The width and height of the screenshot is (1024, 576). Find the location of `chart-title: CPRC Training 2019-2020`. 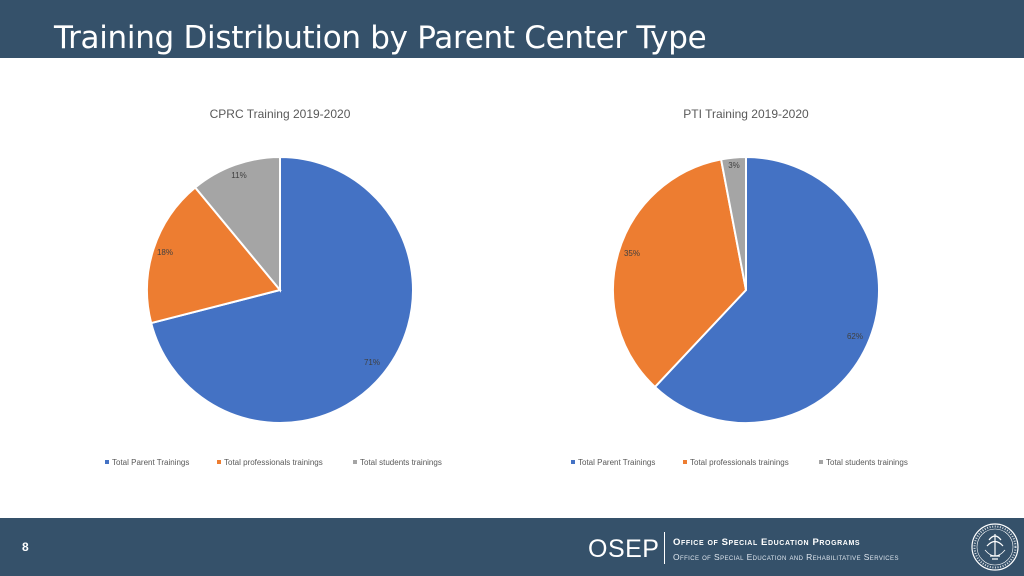

chart-title: CPRC Training 2019-2020 is located at coordinates (280, 114).